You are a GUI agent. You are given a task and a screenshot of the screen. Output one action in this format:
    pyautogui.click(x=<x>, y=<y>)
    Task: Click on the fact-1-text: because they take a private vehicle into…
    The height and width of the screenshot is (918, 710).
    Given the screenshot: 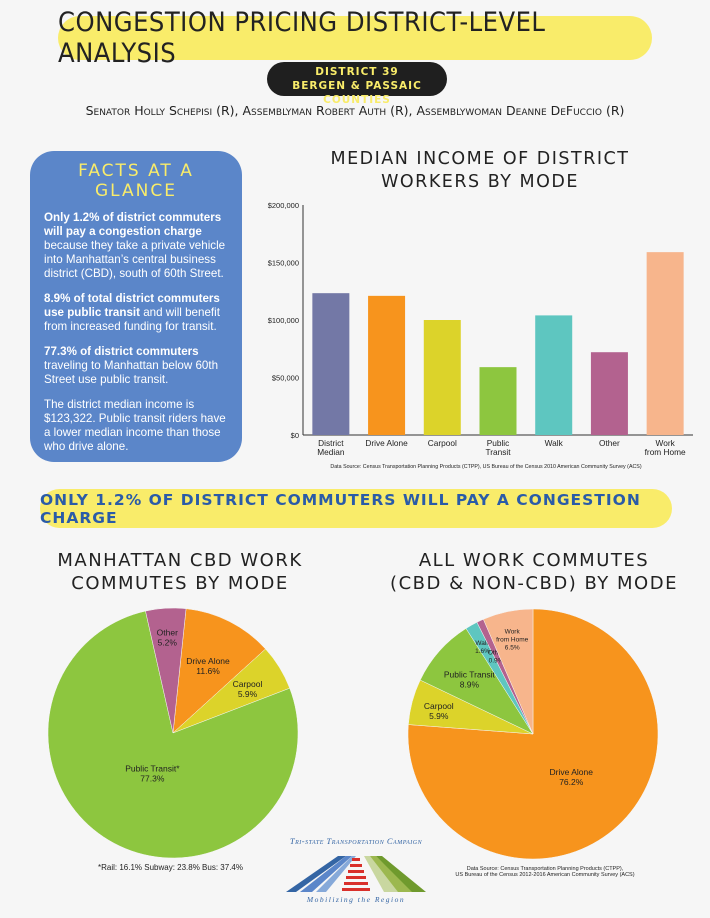 What is the action you would take?
    pyautogui.click(x=135, y=259)
    